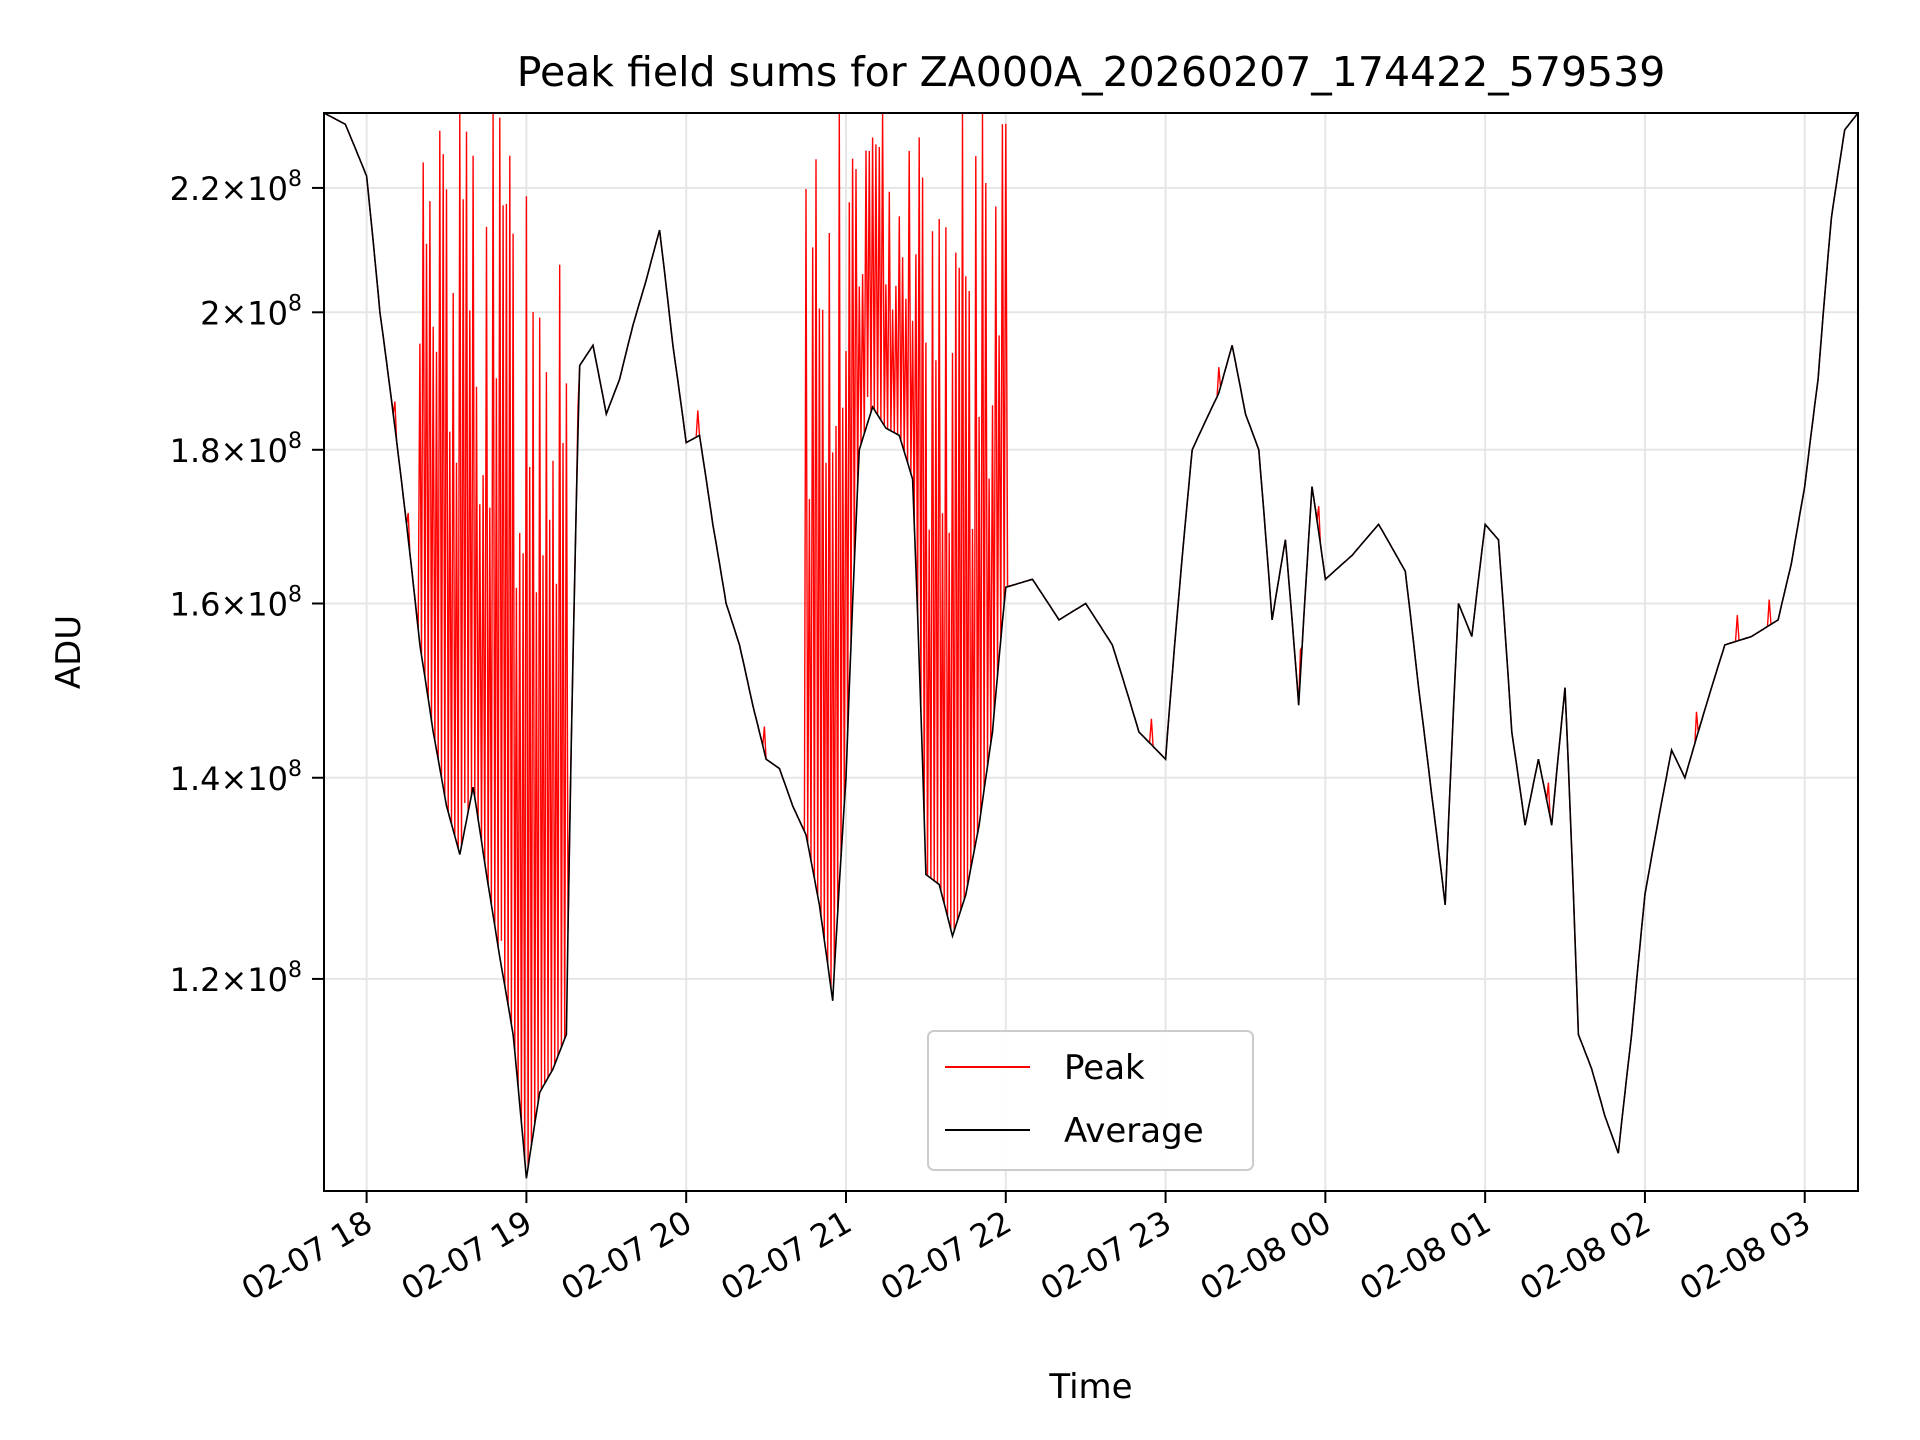 This screenshot has height=1440, width=1920. What do you see at coordinates (69, 652) in the screenshot?
I see `y-axis-title: ADU` at bounding box center [69, 652].